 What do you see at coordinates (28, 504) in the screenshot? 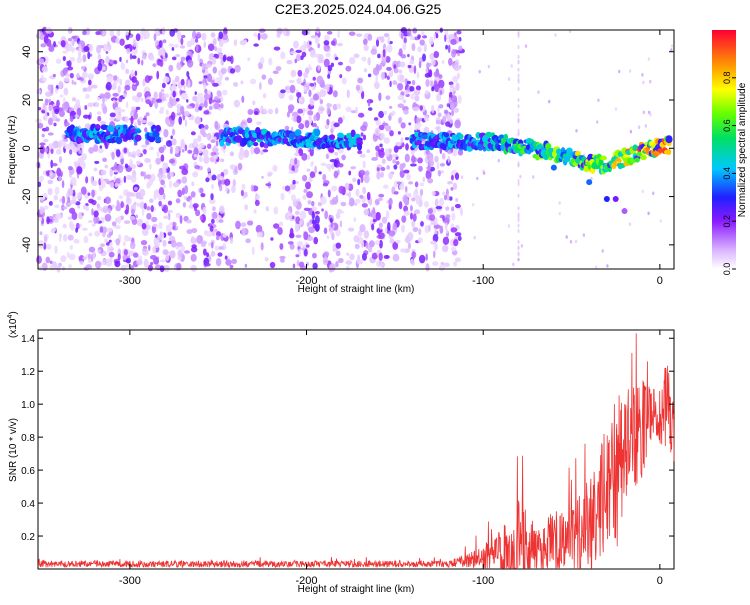
I see `snr-y-tick-label: 0.4` at bounding box center [28, 504].